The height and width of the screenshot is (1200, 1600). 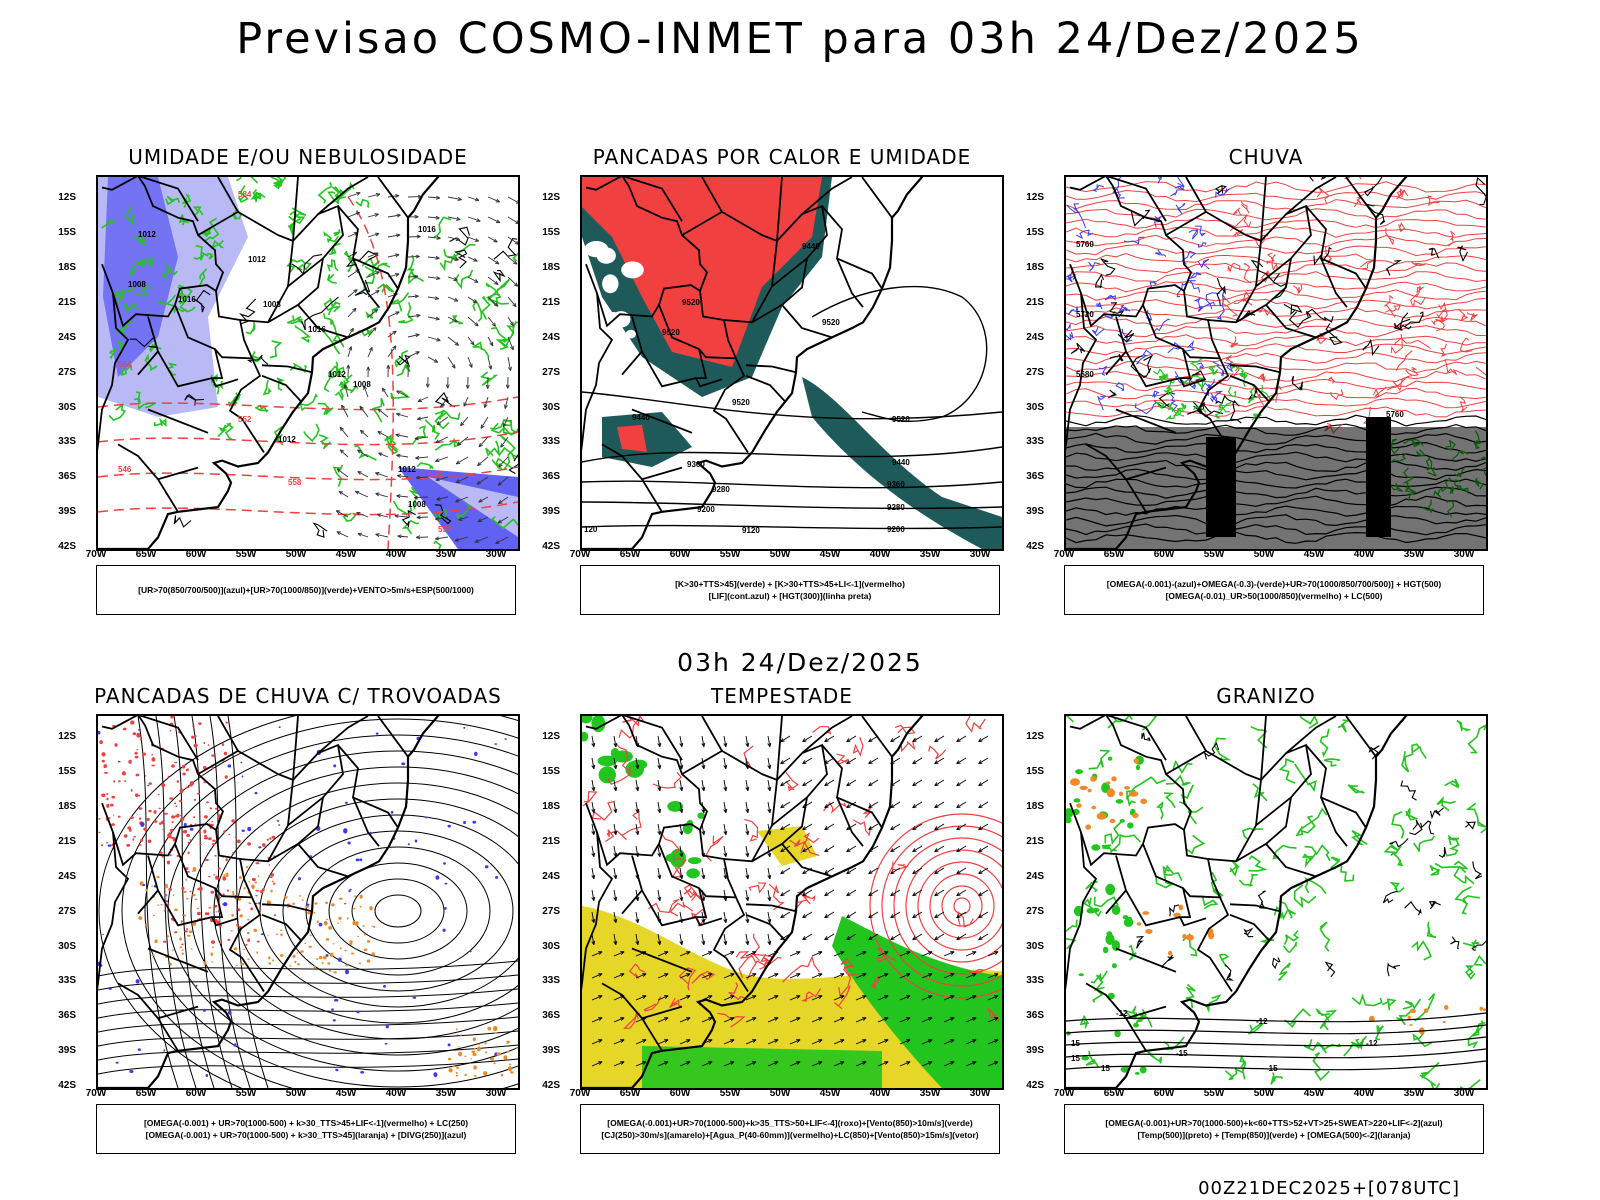 What do you see at coordinates (1114, 554) in the screenshot?
I see `longitude-tick-label: 65W` at bounding box center [1114, 554].